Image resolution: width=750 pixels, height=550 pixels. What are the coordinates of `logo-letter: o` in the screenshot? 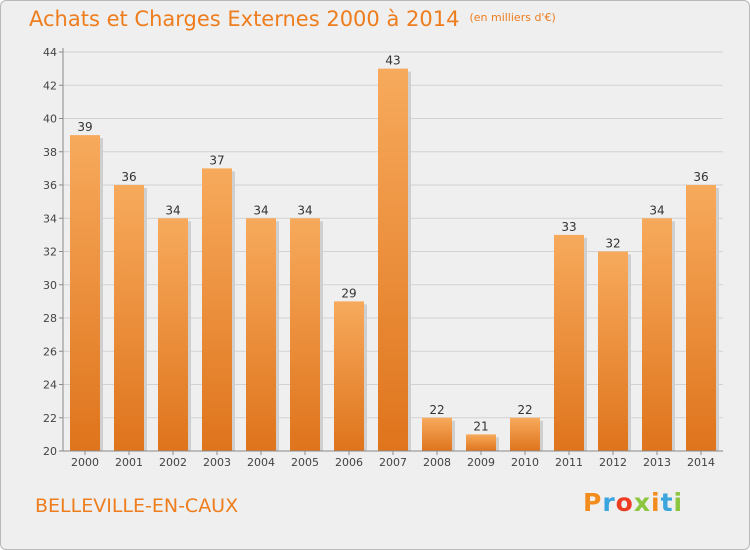 It's located at (624, 502).